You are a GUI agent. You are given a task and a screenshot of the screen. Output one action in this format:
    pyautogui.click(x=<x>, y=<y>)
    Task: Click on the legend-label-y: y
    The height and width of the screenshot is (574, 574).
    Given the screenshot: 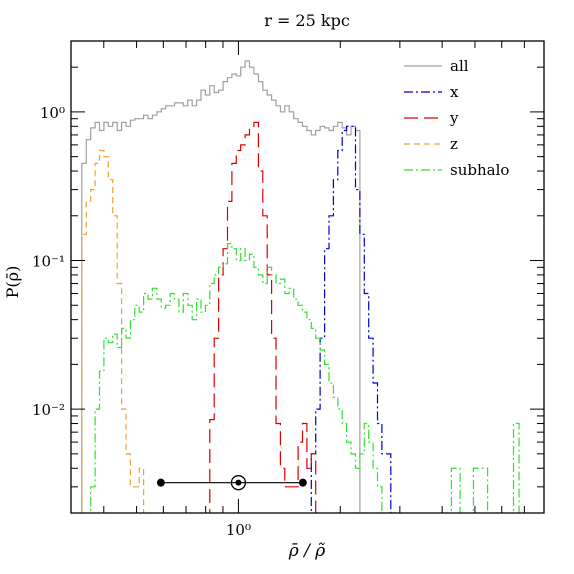 What is the action you would take?
    pyautogui.click(x=454, y=118)
    